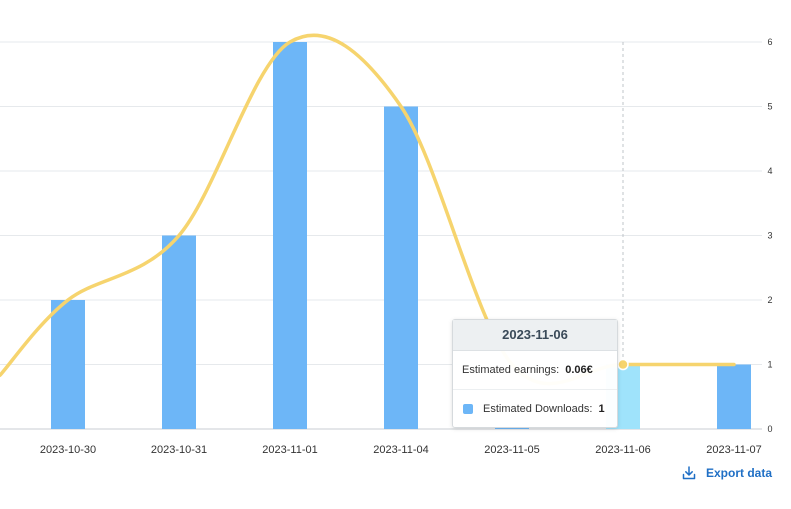 The height and width of the screenshot is (509, 791). I want to click on x-tick-2023-11-06: 2023-11-06, so click(622, 450).